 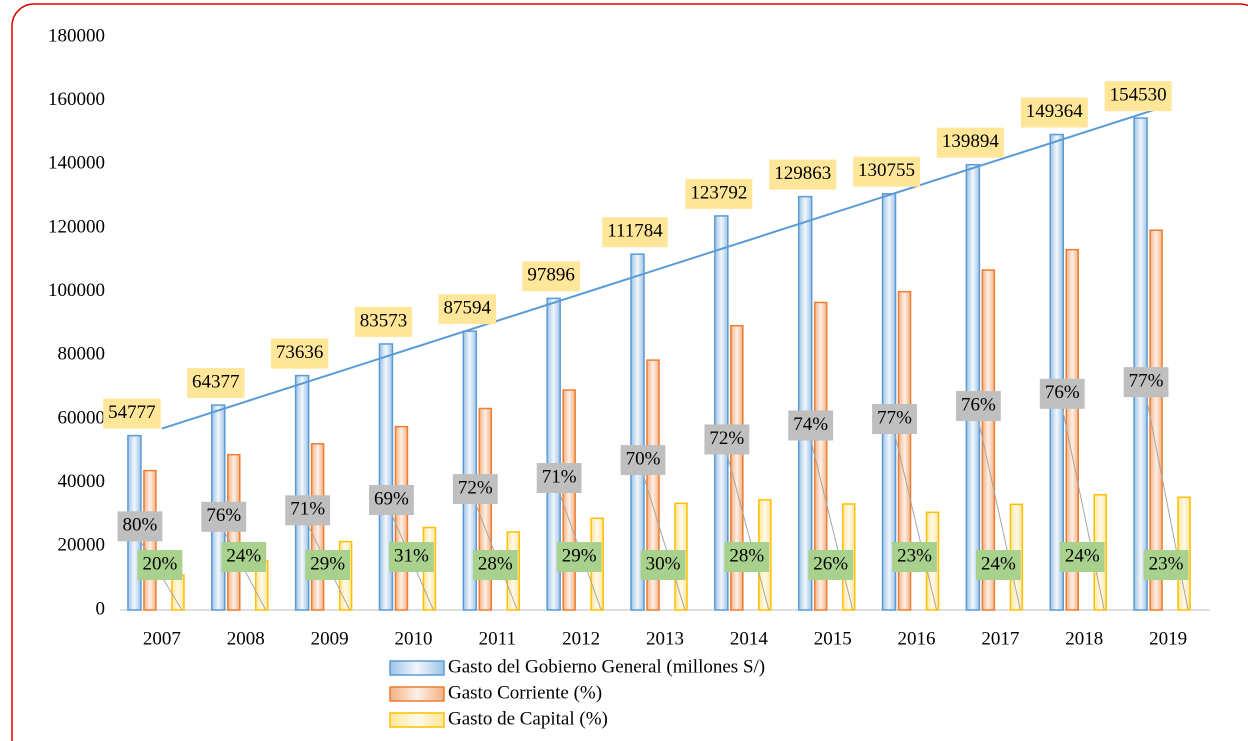 What do you see at coordinates (833, 638) in the screenshot?
I see `x-tick-label: 2015` at bounding box center [833, 638].